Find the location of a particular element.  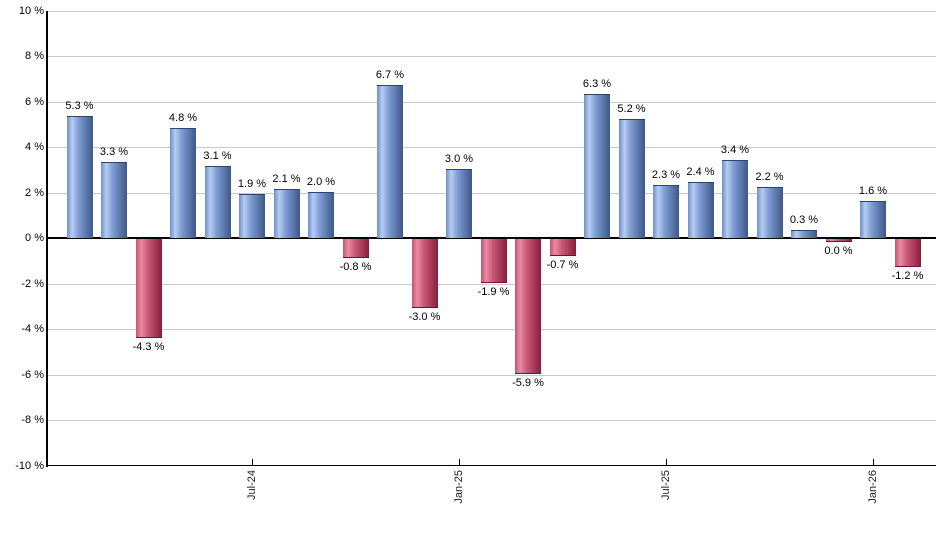

bar-value-label: 0.0 % is located at coordinates (838, 250).